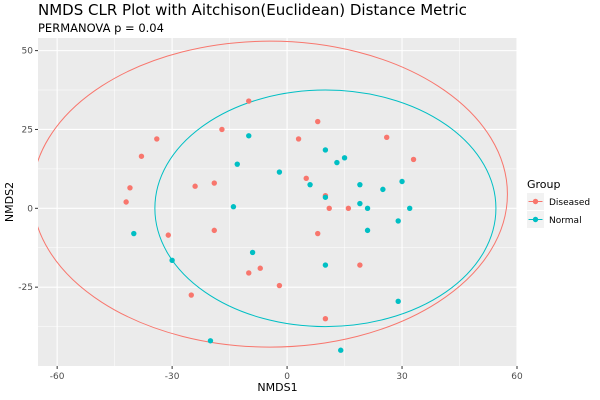 The image size is (600, 400). What do you see at coordinates (30, 209) in the screenshot?
I see `y-tick-label: 0` at bounding box center [30, 209].